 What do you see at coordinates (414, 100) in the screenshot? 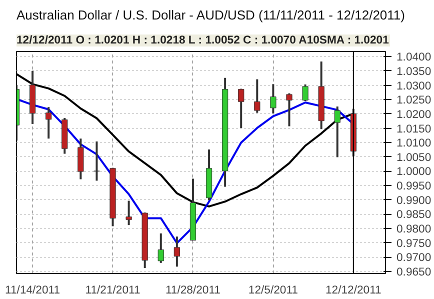
I see `y-tick-label: 1.0250` at bounding box center [414, 100].